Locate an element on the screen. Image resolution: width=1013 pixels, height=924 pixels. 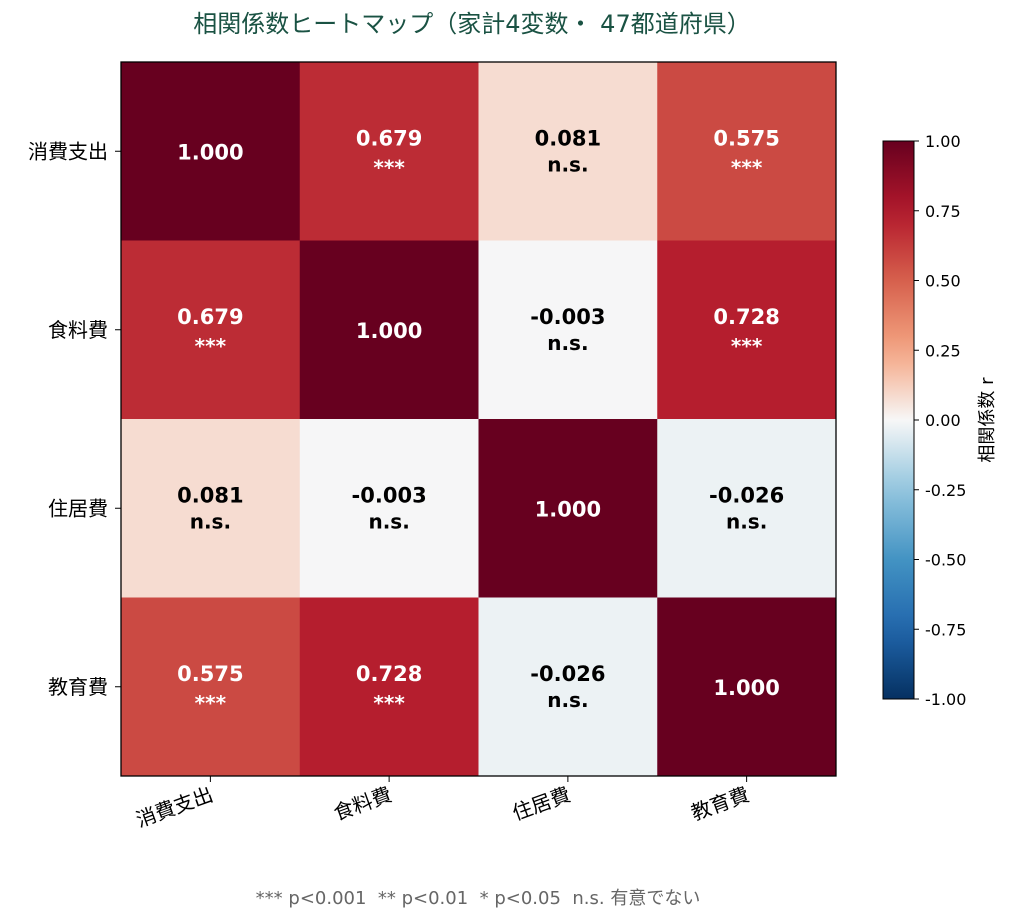
cell-value-label-1-0: 0.679 is located at coordinates (210, 317).